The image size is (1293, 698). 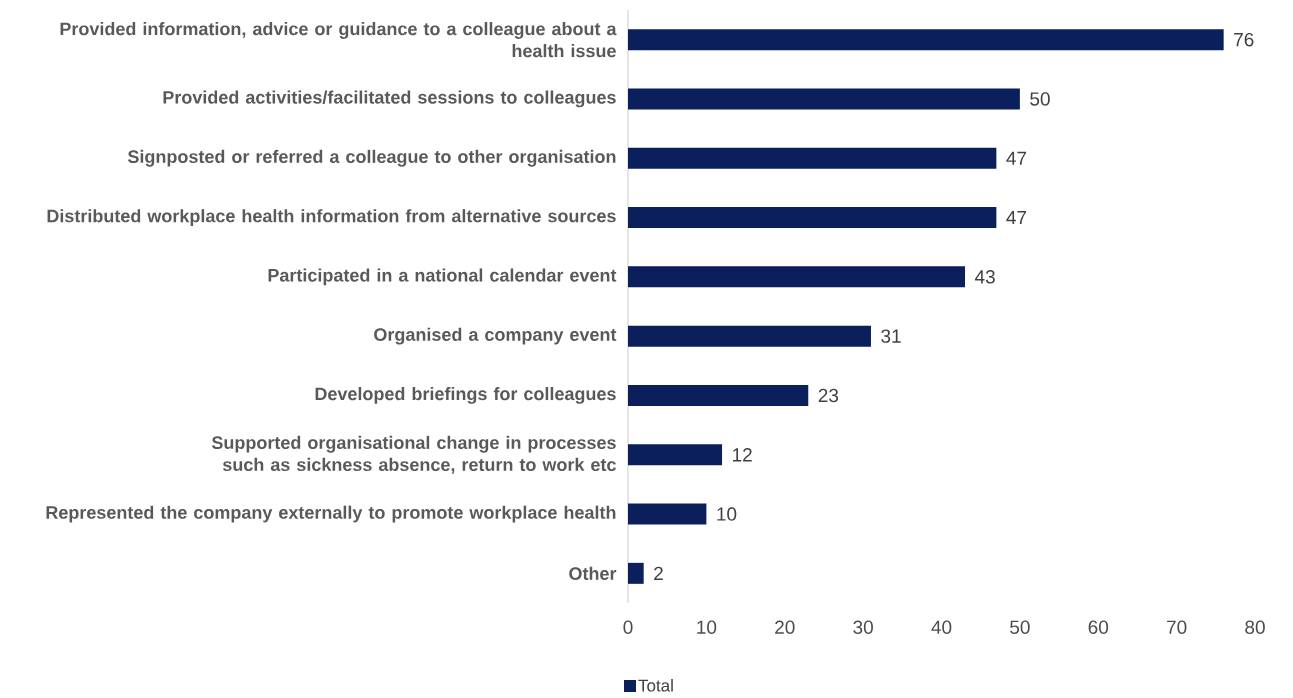 What do you see at coordinates (1098, 627) in the screenshot?
I see `x-tick-label: 60` at bounding box center [1098, 627].